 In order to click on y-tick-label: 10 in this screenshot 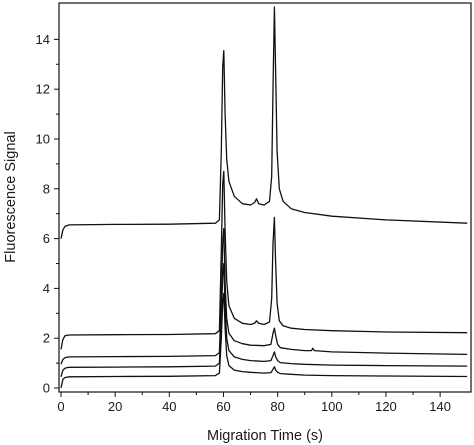, I will do `click(43, 139)`.